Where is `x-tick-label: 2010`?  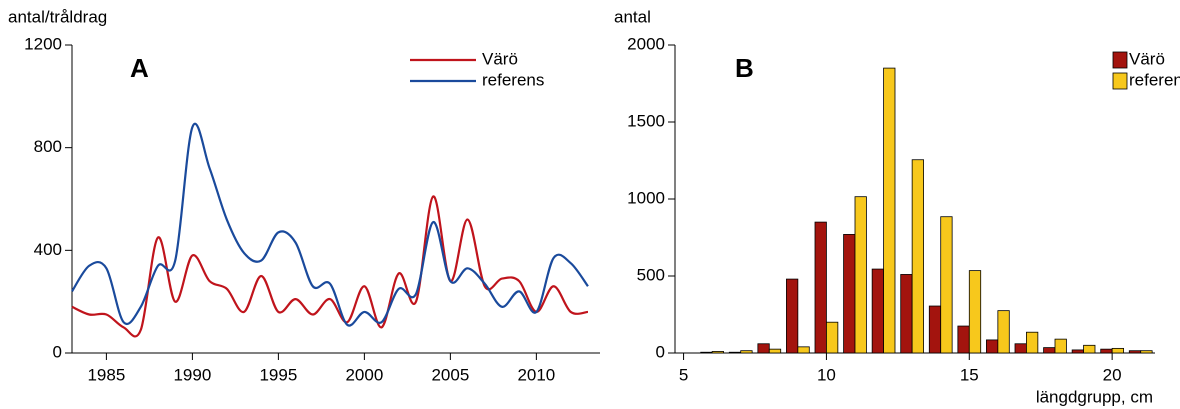
x-tick-label: 2010 is located at coordinates (536, 374).